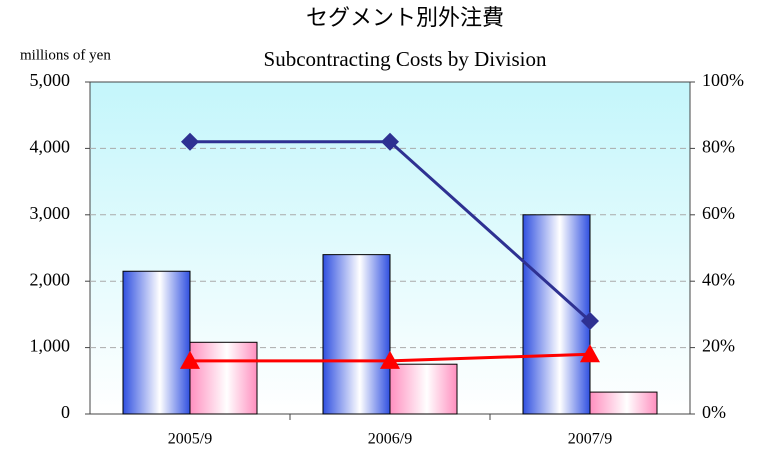  Describe the element at coordinates (50, 80) in the screenshot. I see `y-tick-label: 5,000` at that location.